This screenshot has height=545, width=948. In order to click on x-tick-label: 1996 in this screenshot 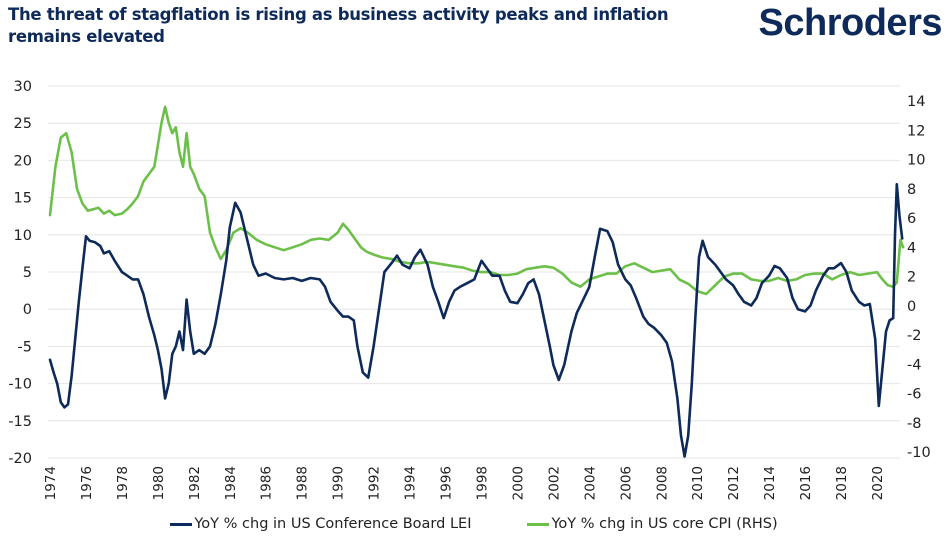, I will do `click(447, 483)`.